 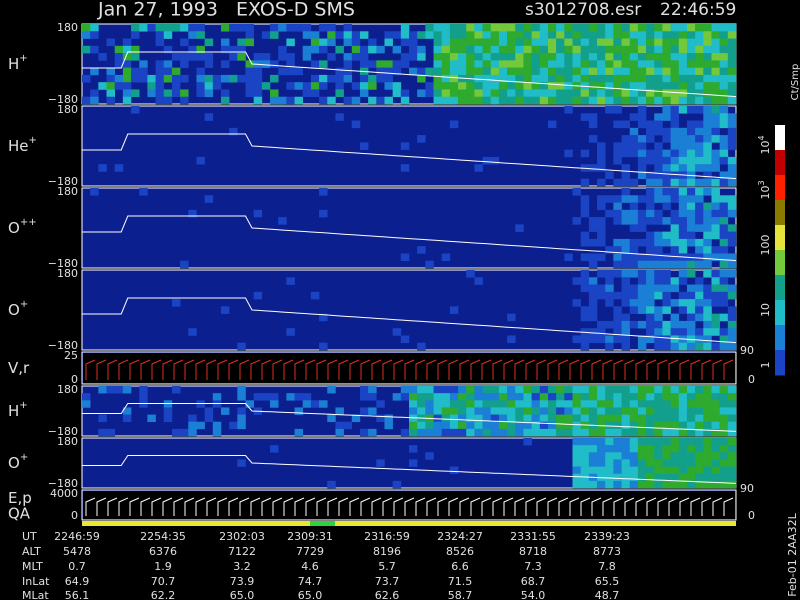 I want to click on colorbar-label-exp: 3, so click(x=761, y=182).